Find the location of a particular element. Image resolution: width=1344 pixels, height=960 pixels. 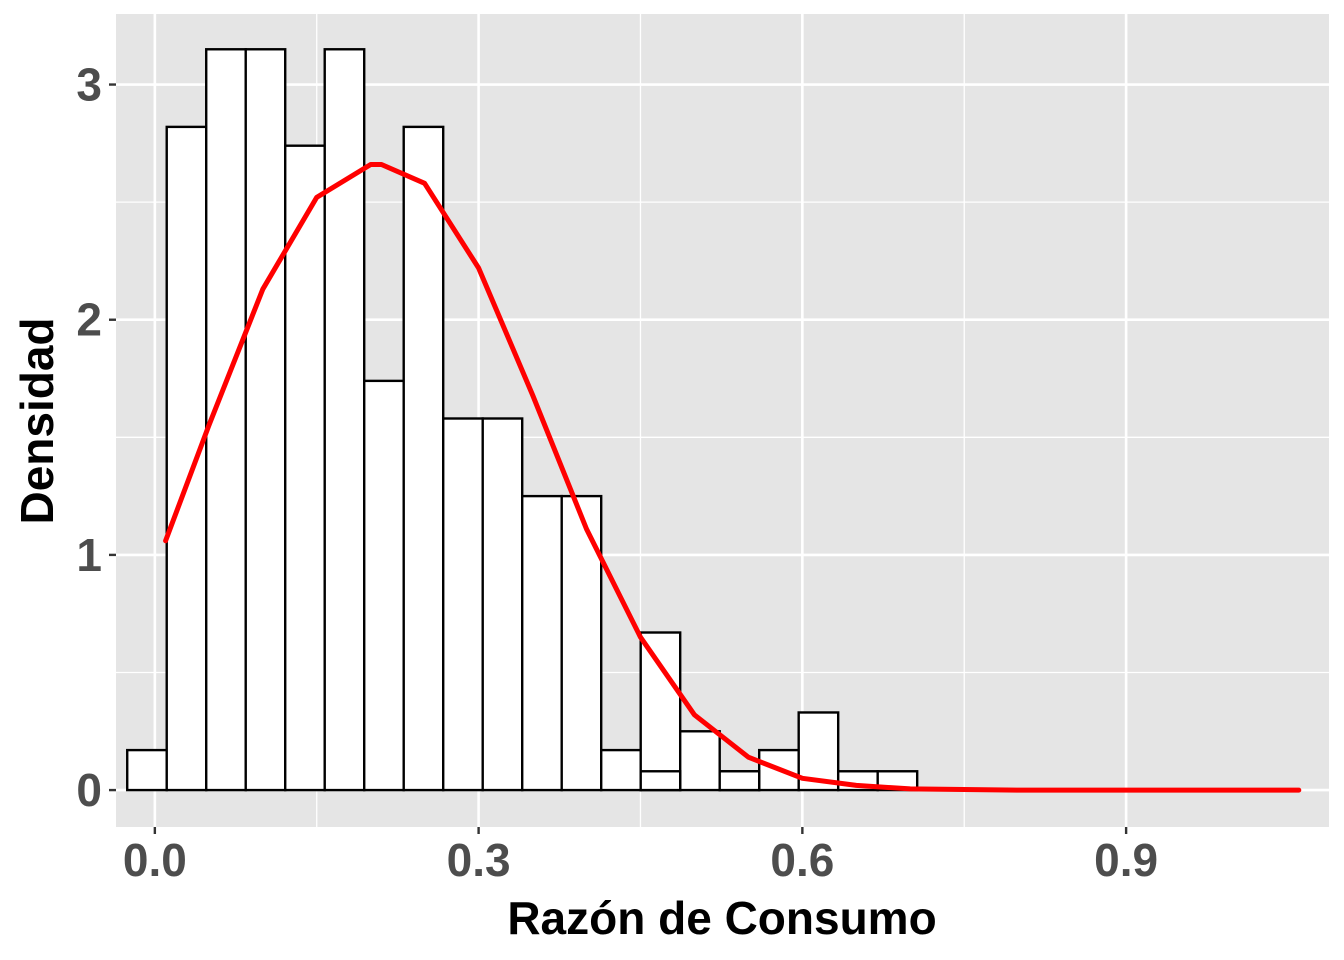

x-tick-label: 0.6 is located at coordinates (802, 860).